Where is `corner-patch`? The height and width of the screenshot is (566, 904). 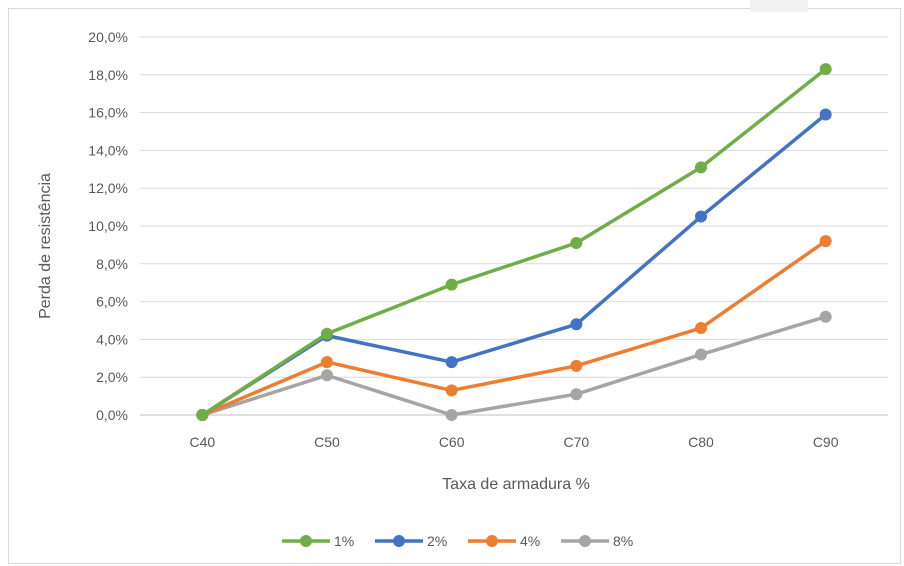 corner-patch is located at coordinates (779, 6).